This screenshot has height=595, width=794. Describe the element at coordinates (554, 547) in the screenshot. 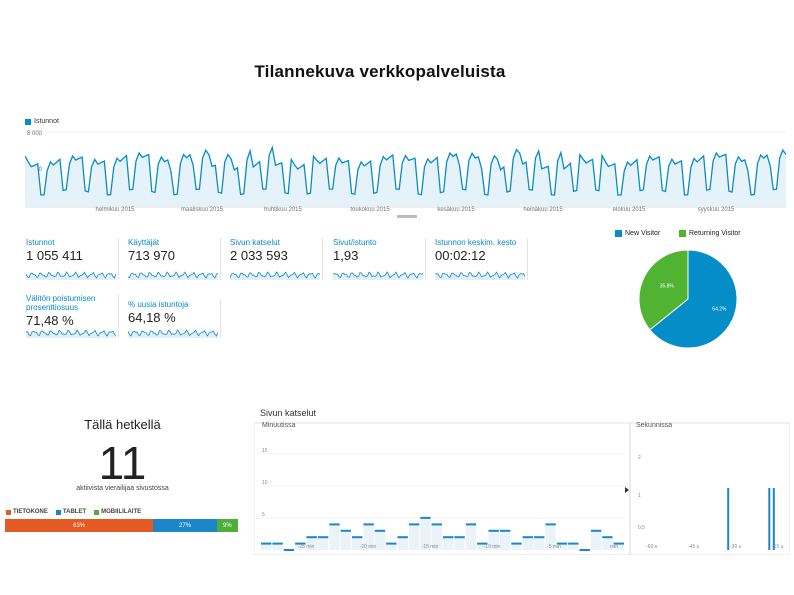

I see `minute-x-tick: -5 min` at that location.